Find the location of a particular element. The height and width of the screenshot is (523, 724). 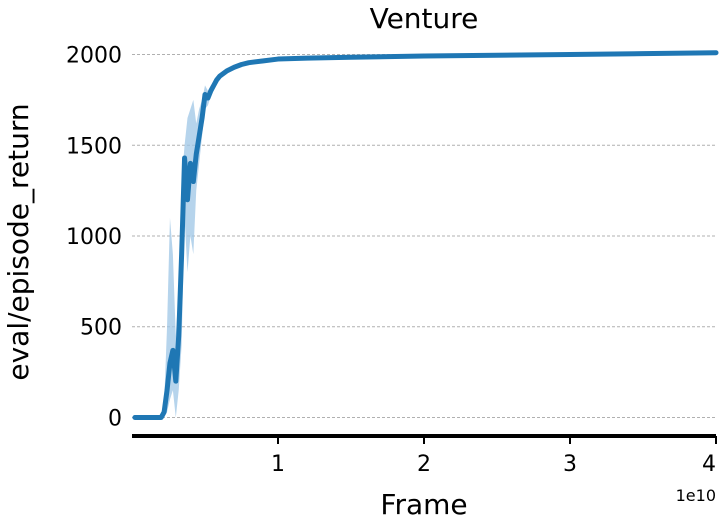

y-tick-label: 1000 is located at coordinates (94, 237).